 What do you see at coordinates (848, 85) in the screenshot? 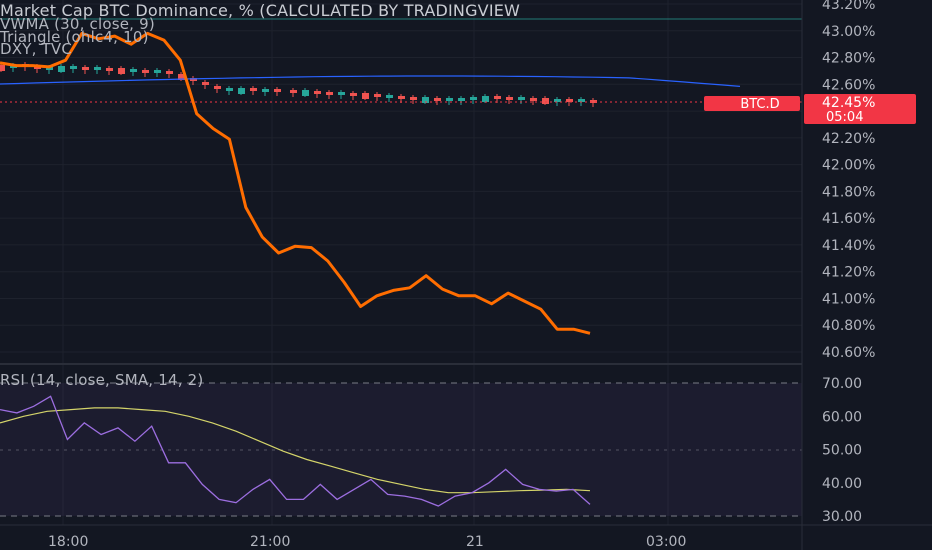
I see `price-axis-label: 42.60%` at bounding box center [848, 85].